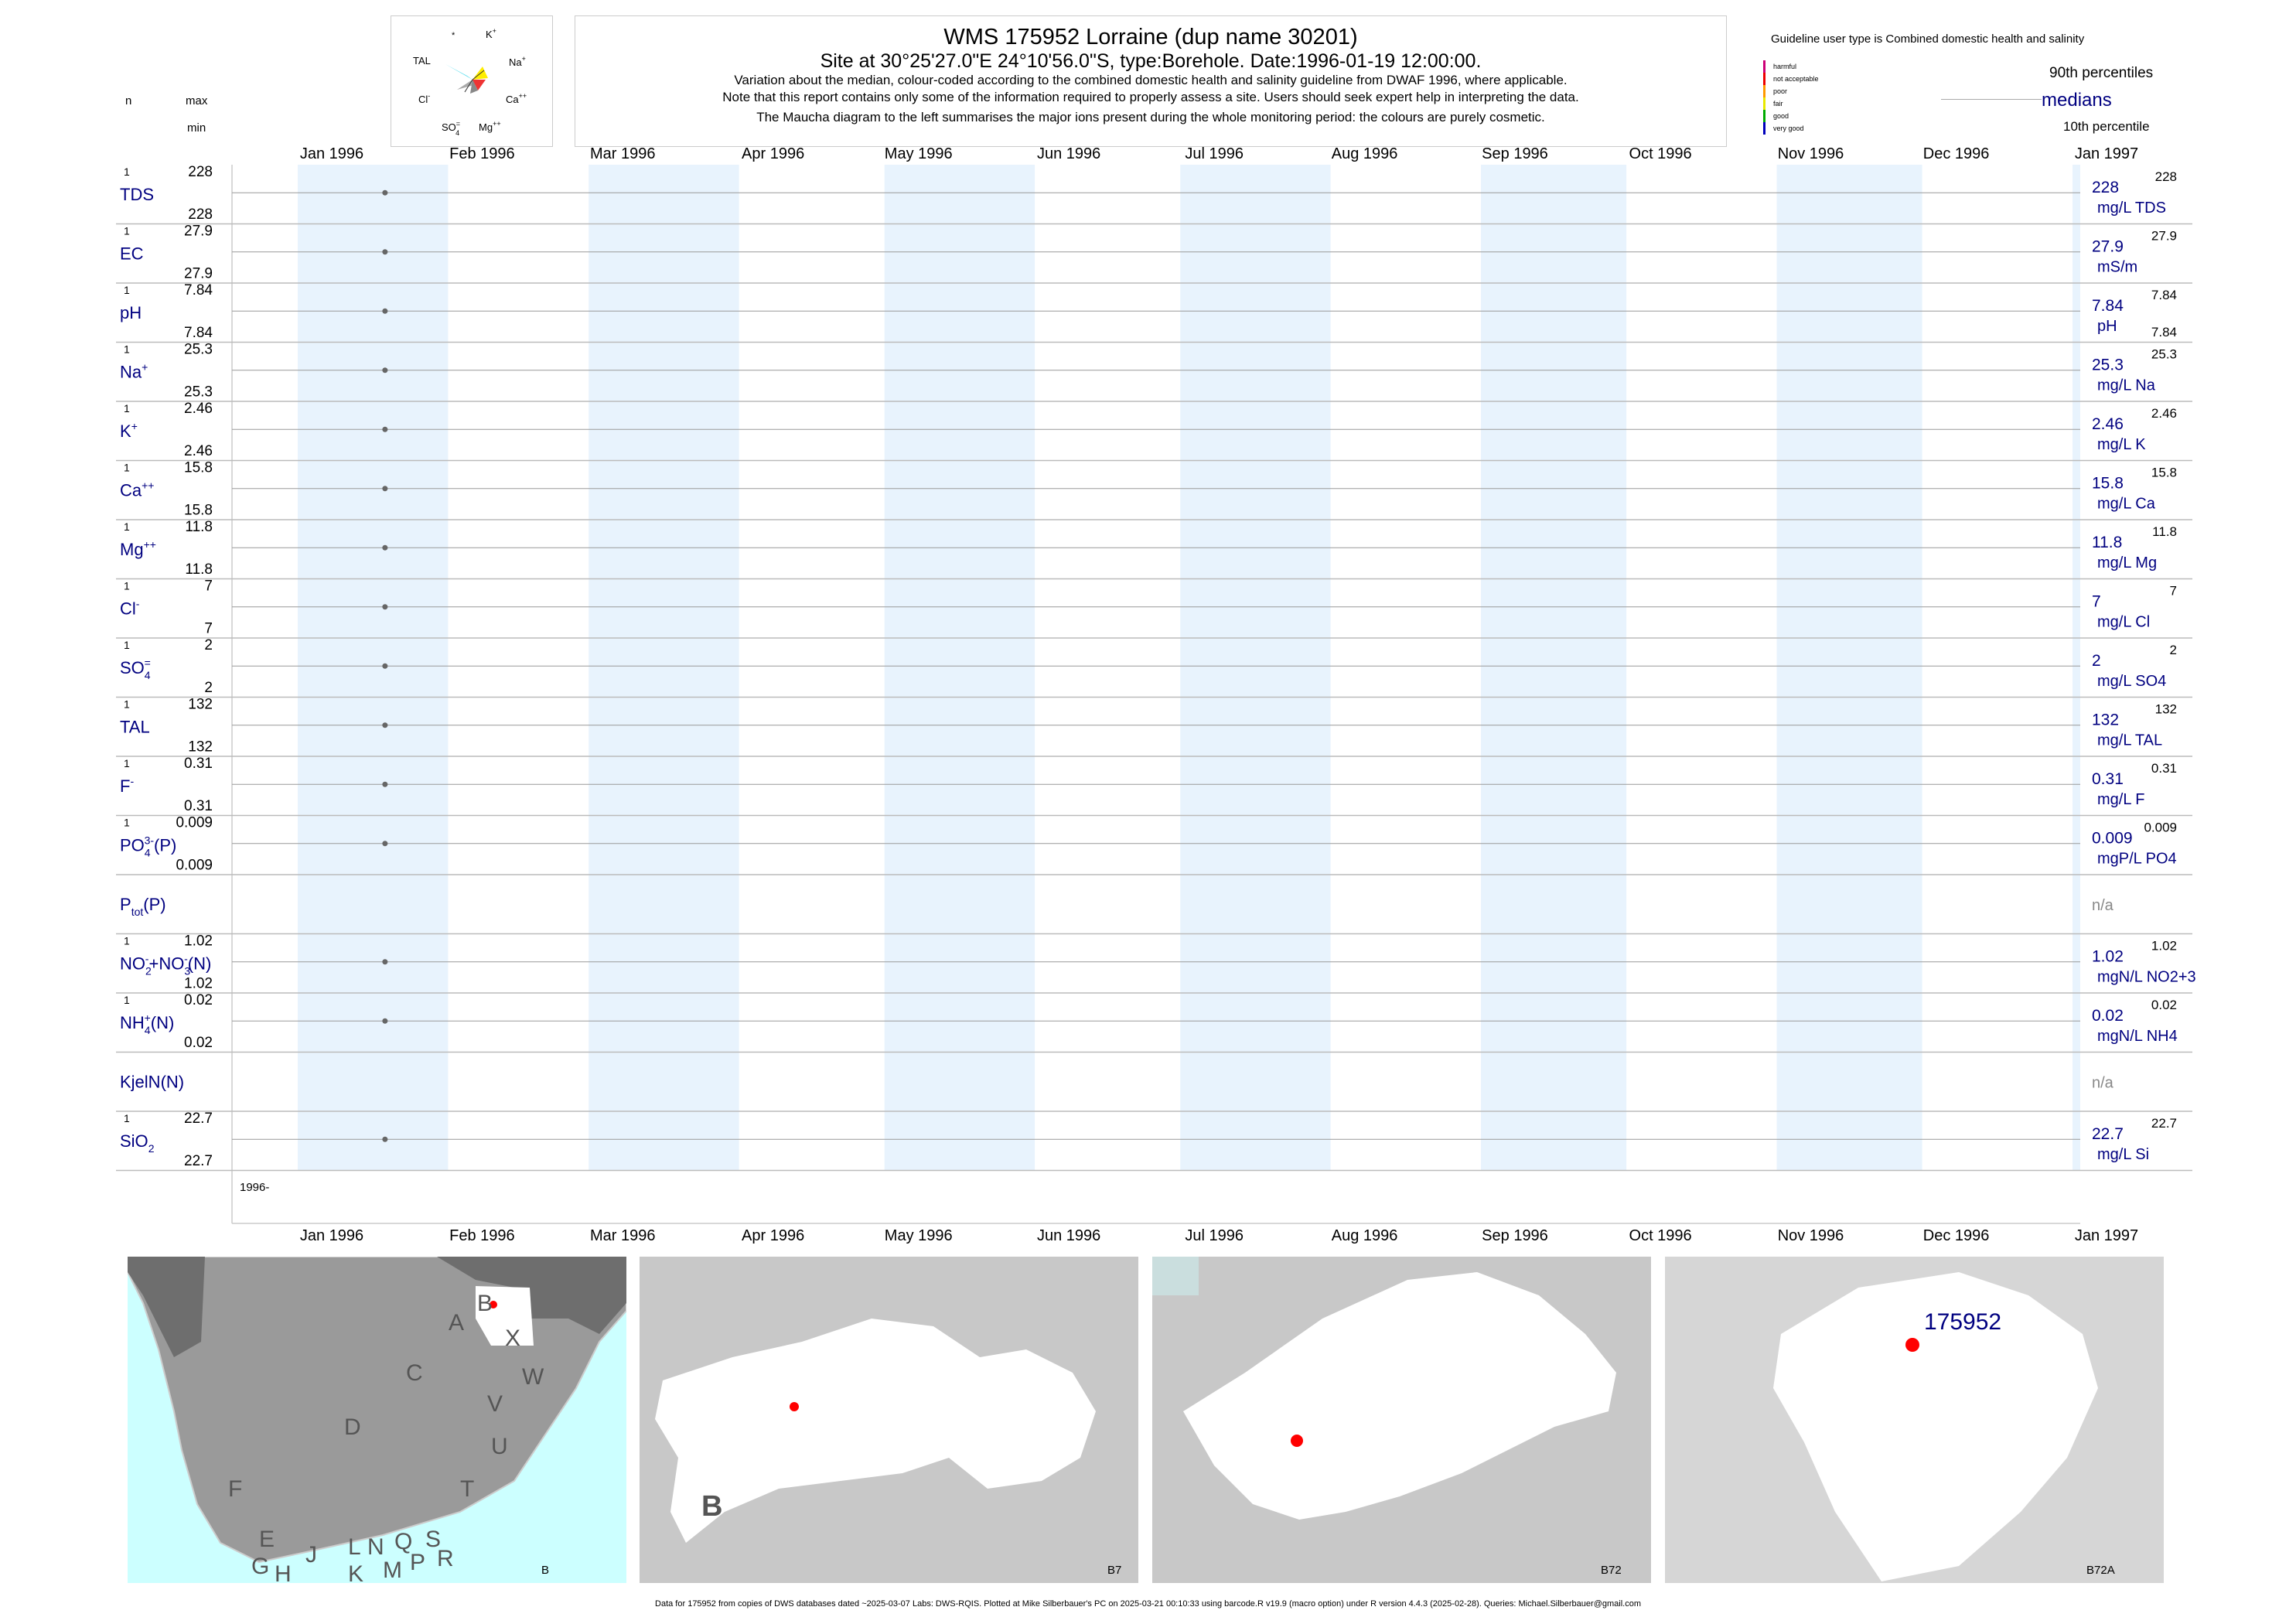 This screenshot has height=1624, width=2296. Describe the element at coordinates (267, 1539) in the screenshot. I see `region-label: E` at that location.